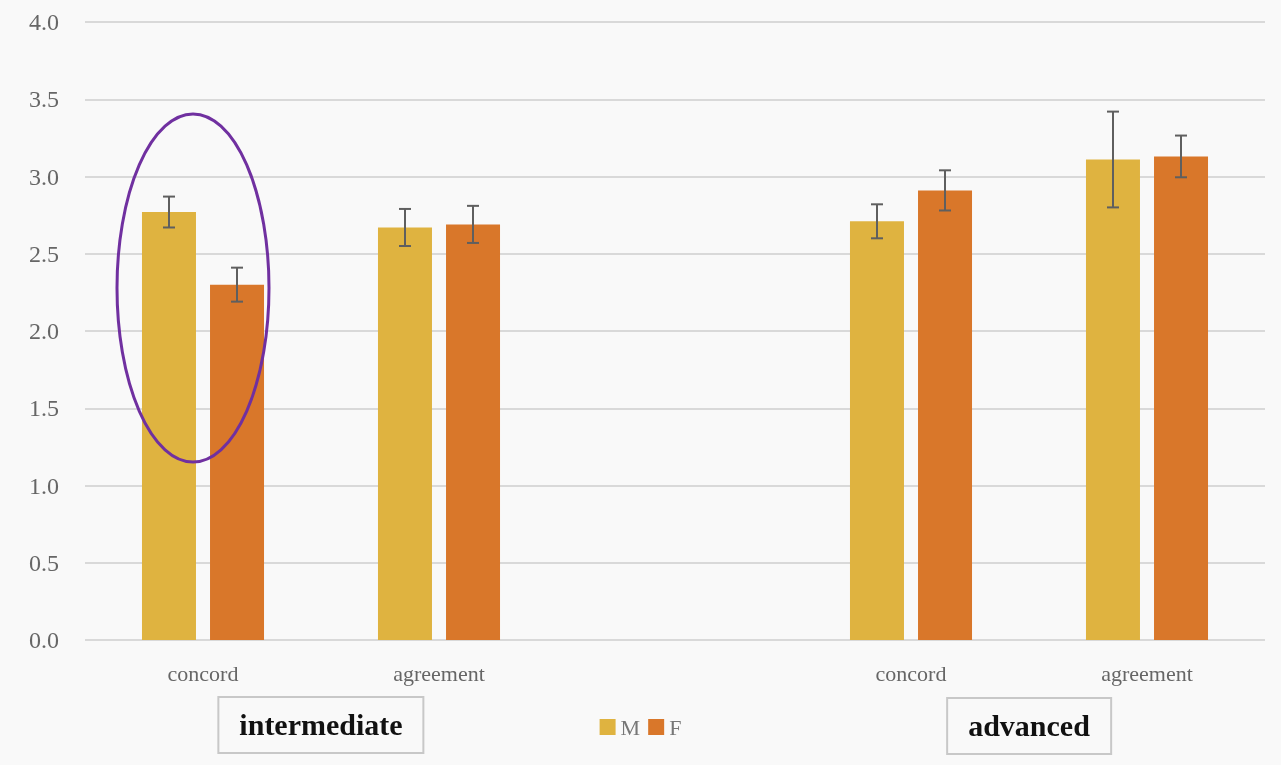 Image resolution: width=1281 pixels, height=765 pixels. Describe the element at coordinates (630, 727) in the screenshot. I see `legend-label: M` at that location.